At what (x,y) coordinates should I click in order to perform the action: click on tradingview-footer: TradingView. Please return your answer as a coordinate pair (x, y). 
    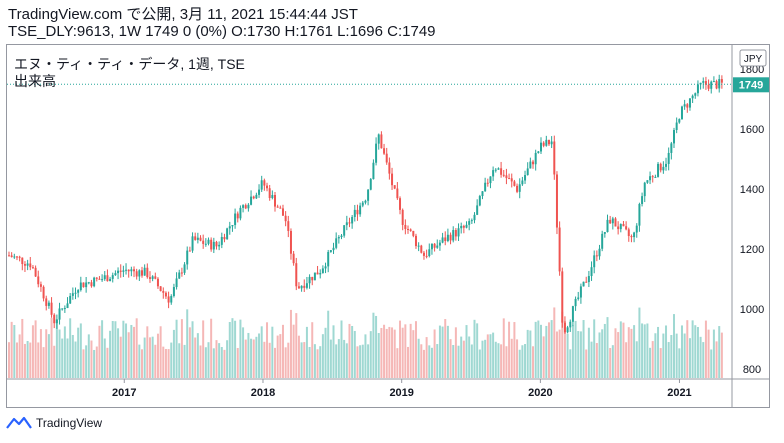
    Looking at the image, I should click on (54, 423).